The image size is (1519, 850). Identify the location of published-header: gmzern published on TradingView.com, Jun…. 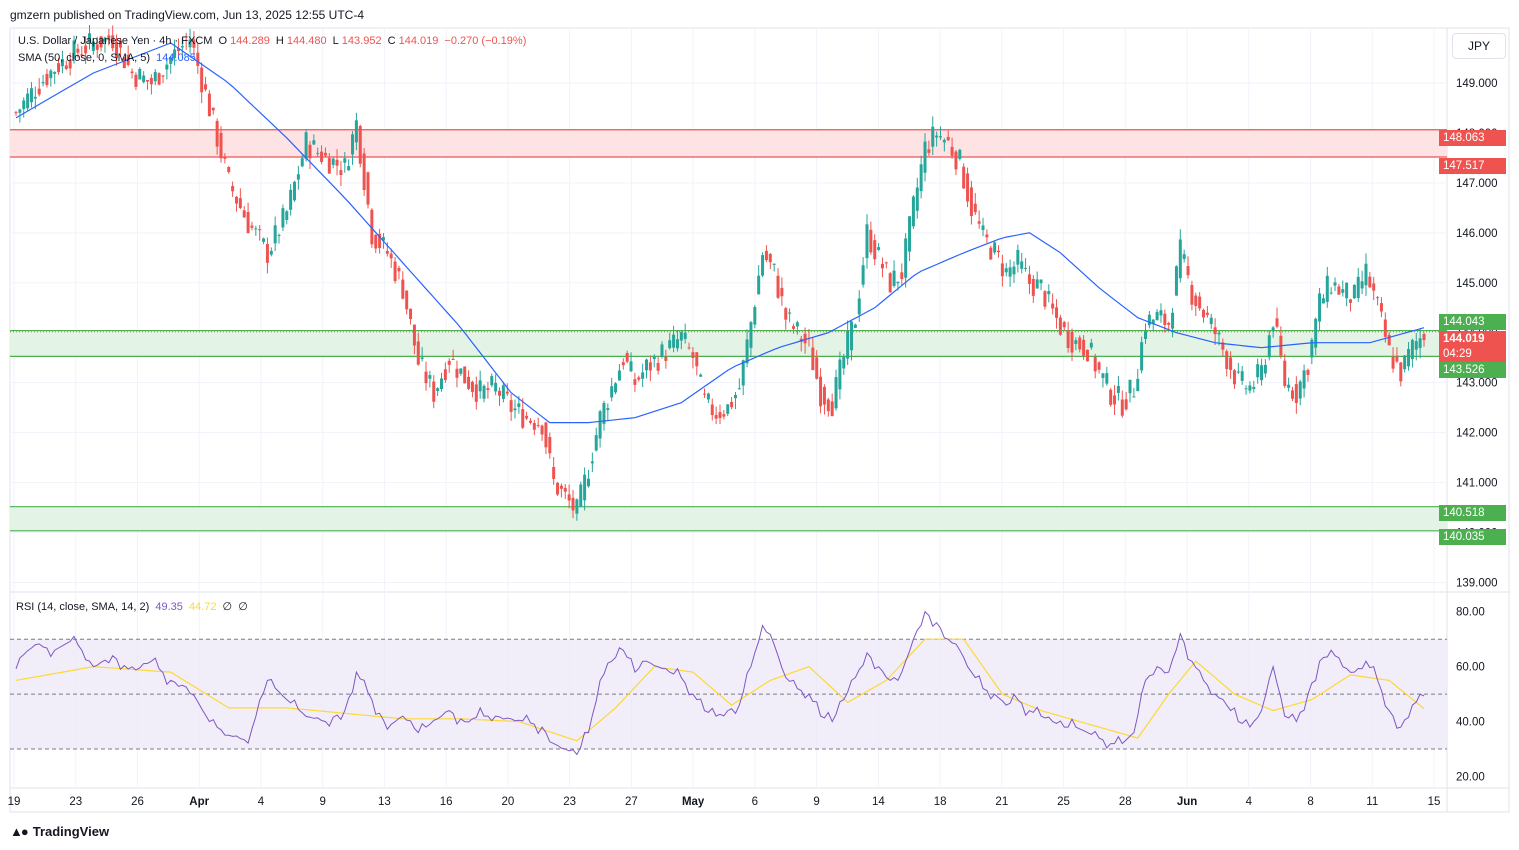
(187, 15).